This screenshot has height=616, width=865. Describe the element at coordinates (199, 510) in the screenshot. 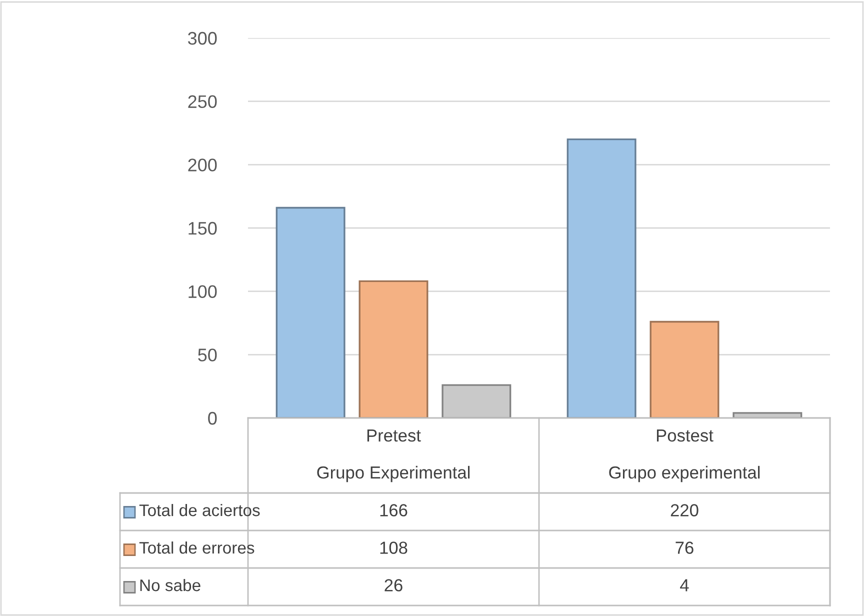

I see `legend-label: Total de aciertos` at that location.